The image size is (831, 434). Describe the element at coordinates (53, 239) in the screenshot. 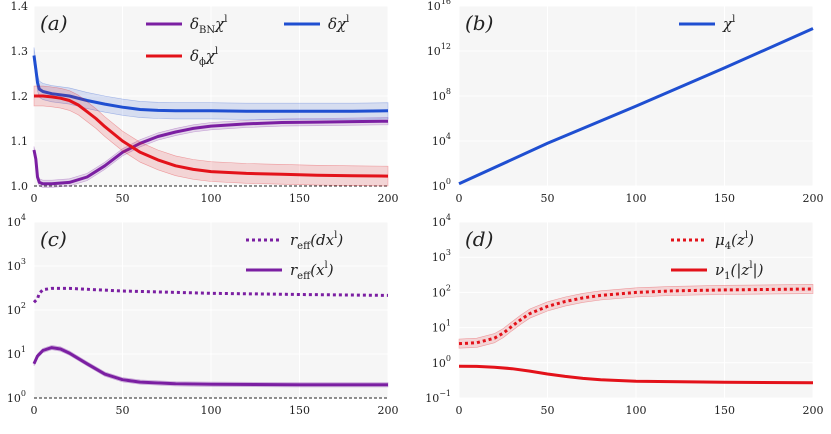

I see `panel-label: (c)` at that location.